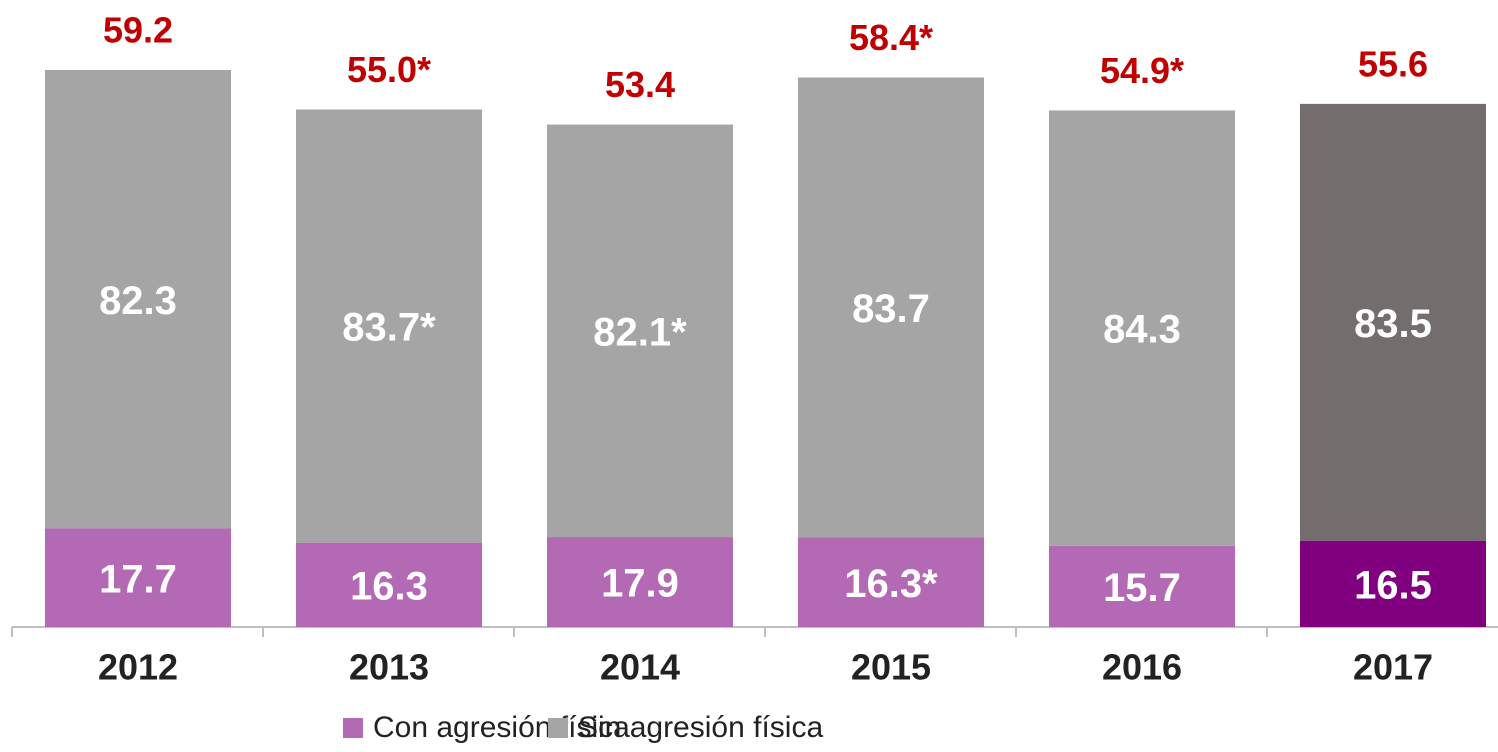 The width and height of the screenshot is (1498, 752). Describe the element at coordinates (389, 667) in the screenshot. I see `x-tick-label: 2013` at that location.